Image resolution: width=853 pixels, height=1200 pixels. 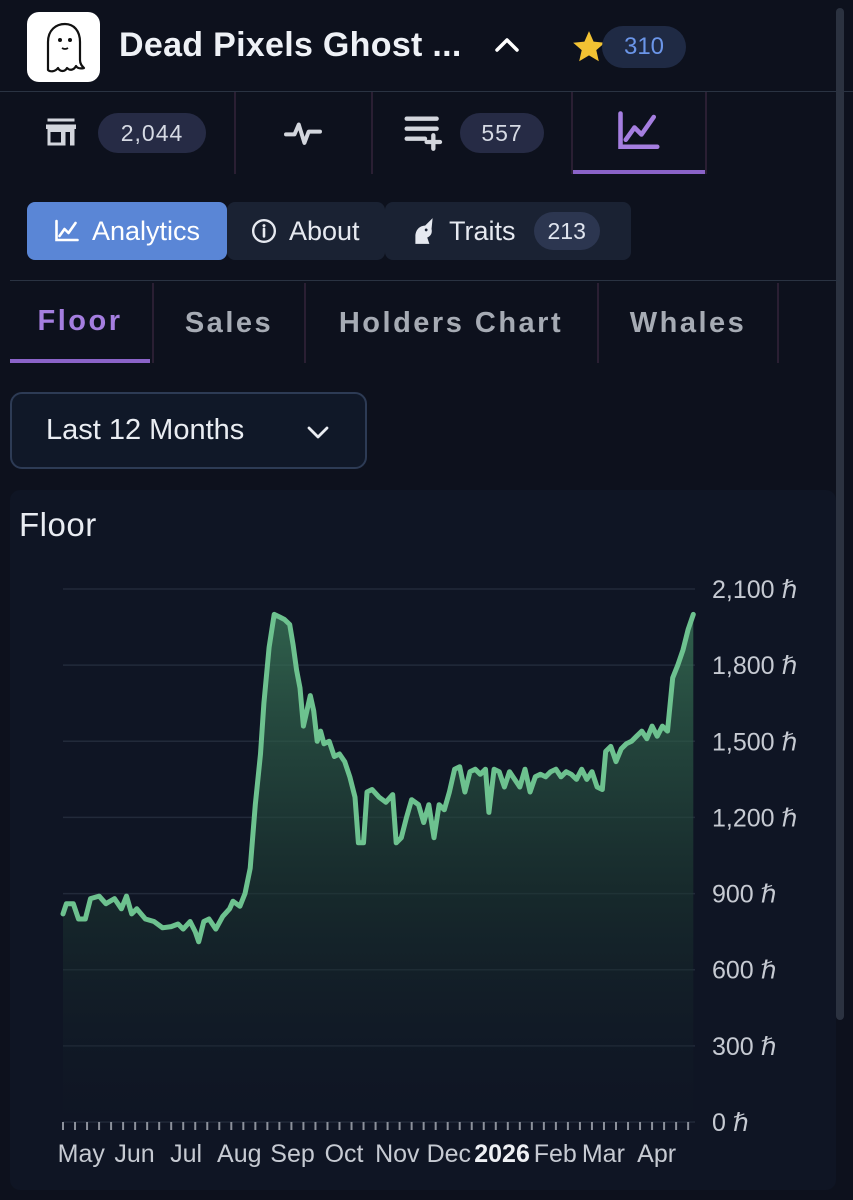 I want to click on x-tick-label: Sep, so click(x=292, y=1154).